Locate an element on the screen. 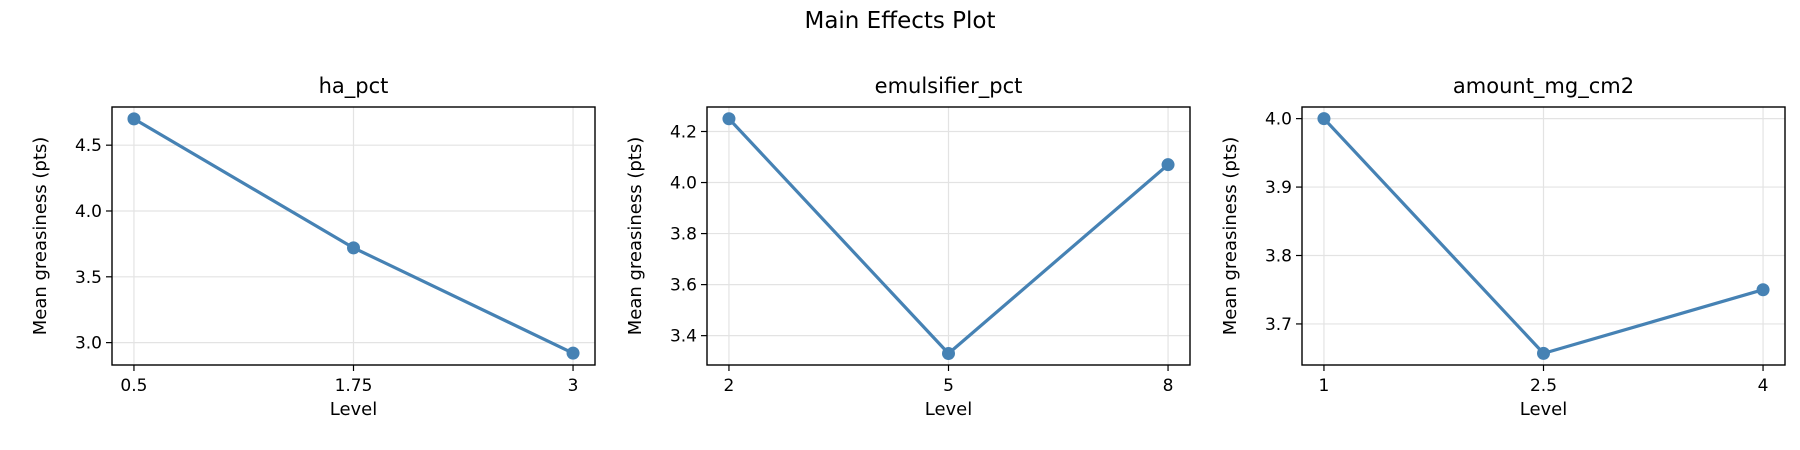 This screenshot has height=450, width=1800. x-tick-label: 0.5 is located at coordinates (133, 386).